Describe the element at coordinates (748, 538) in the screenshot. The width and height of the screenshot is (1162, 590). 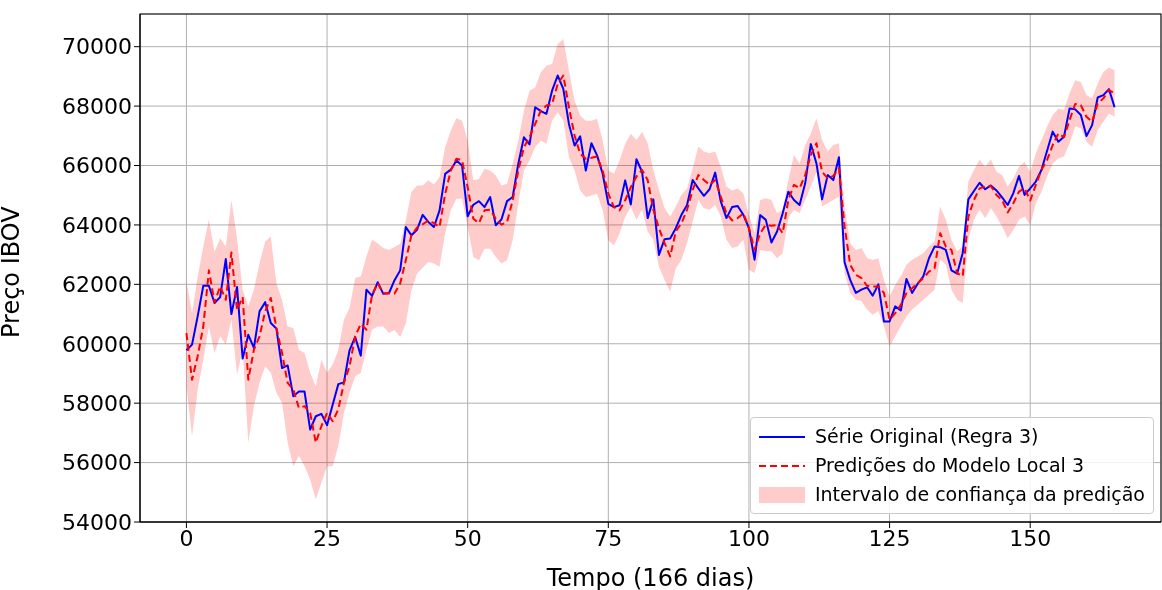
I see `x-tick-label: 100` at that location.